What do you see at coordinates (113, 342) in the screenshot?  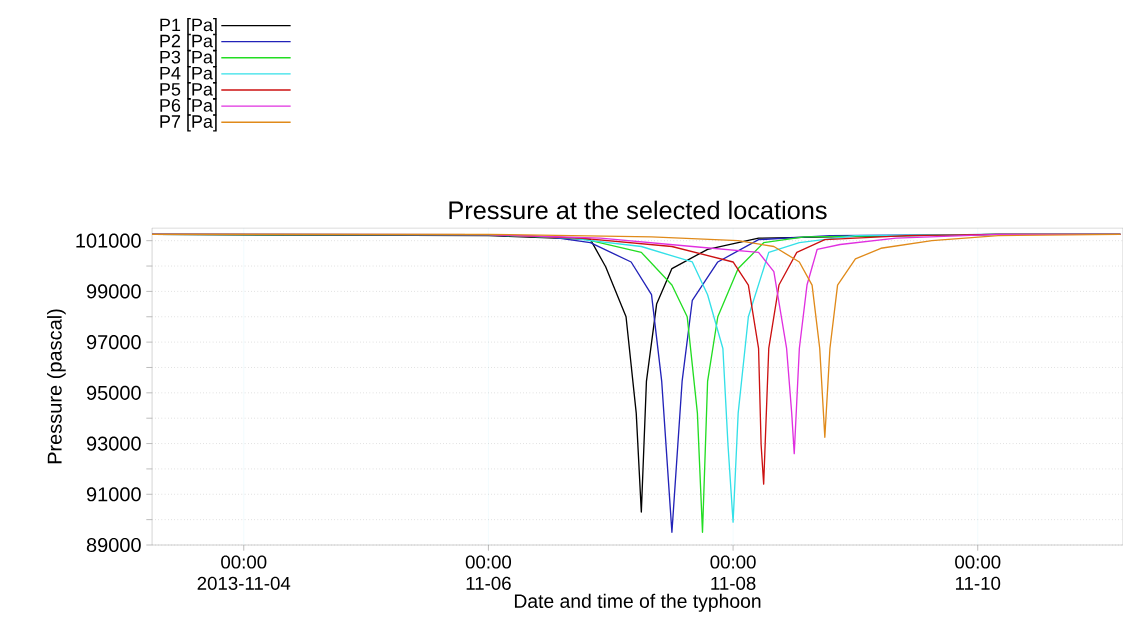 I see `y-tick-label: 97000` at bounding box center [113, 342].